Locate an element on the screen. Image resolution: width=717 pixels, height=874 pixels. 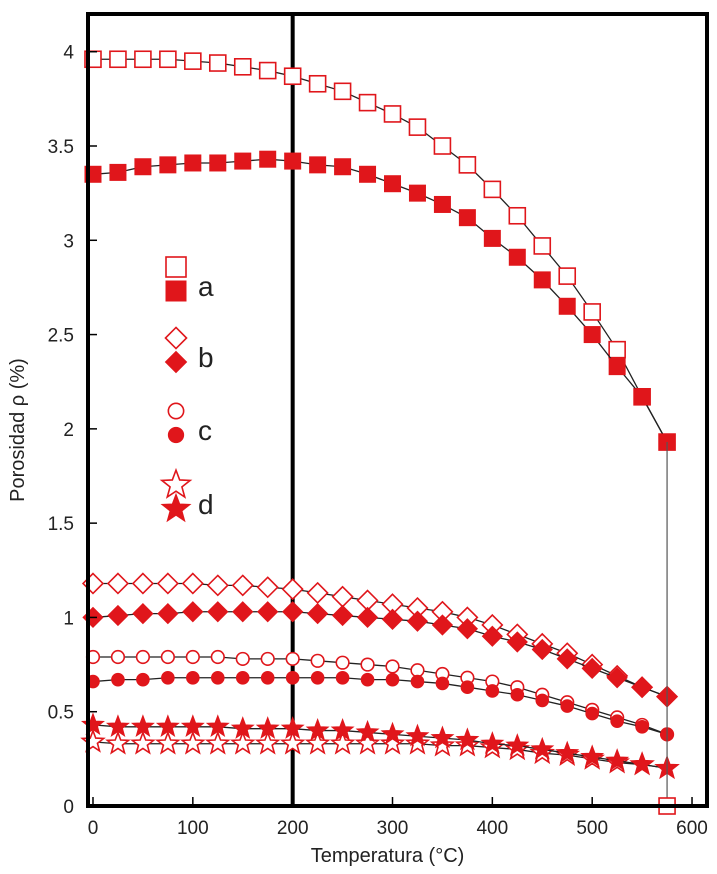
legend-entry-a: a is located at coordinates (189, 279).